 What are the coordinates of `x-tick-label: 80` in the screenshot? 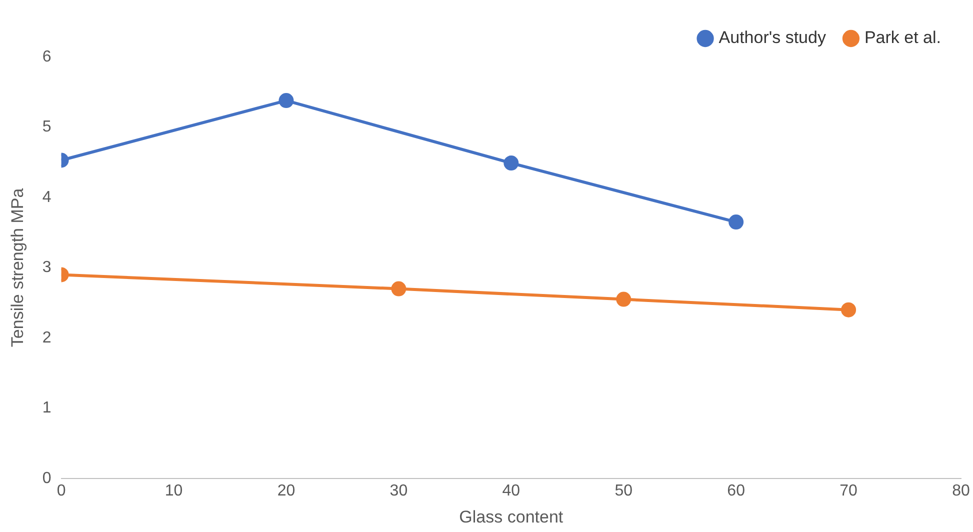 It's located at (961, 491).